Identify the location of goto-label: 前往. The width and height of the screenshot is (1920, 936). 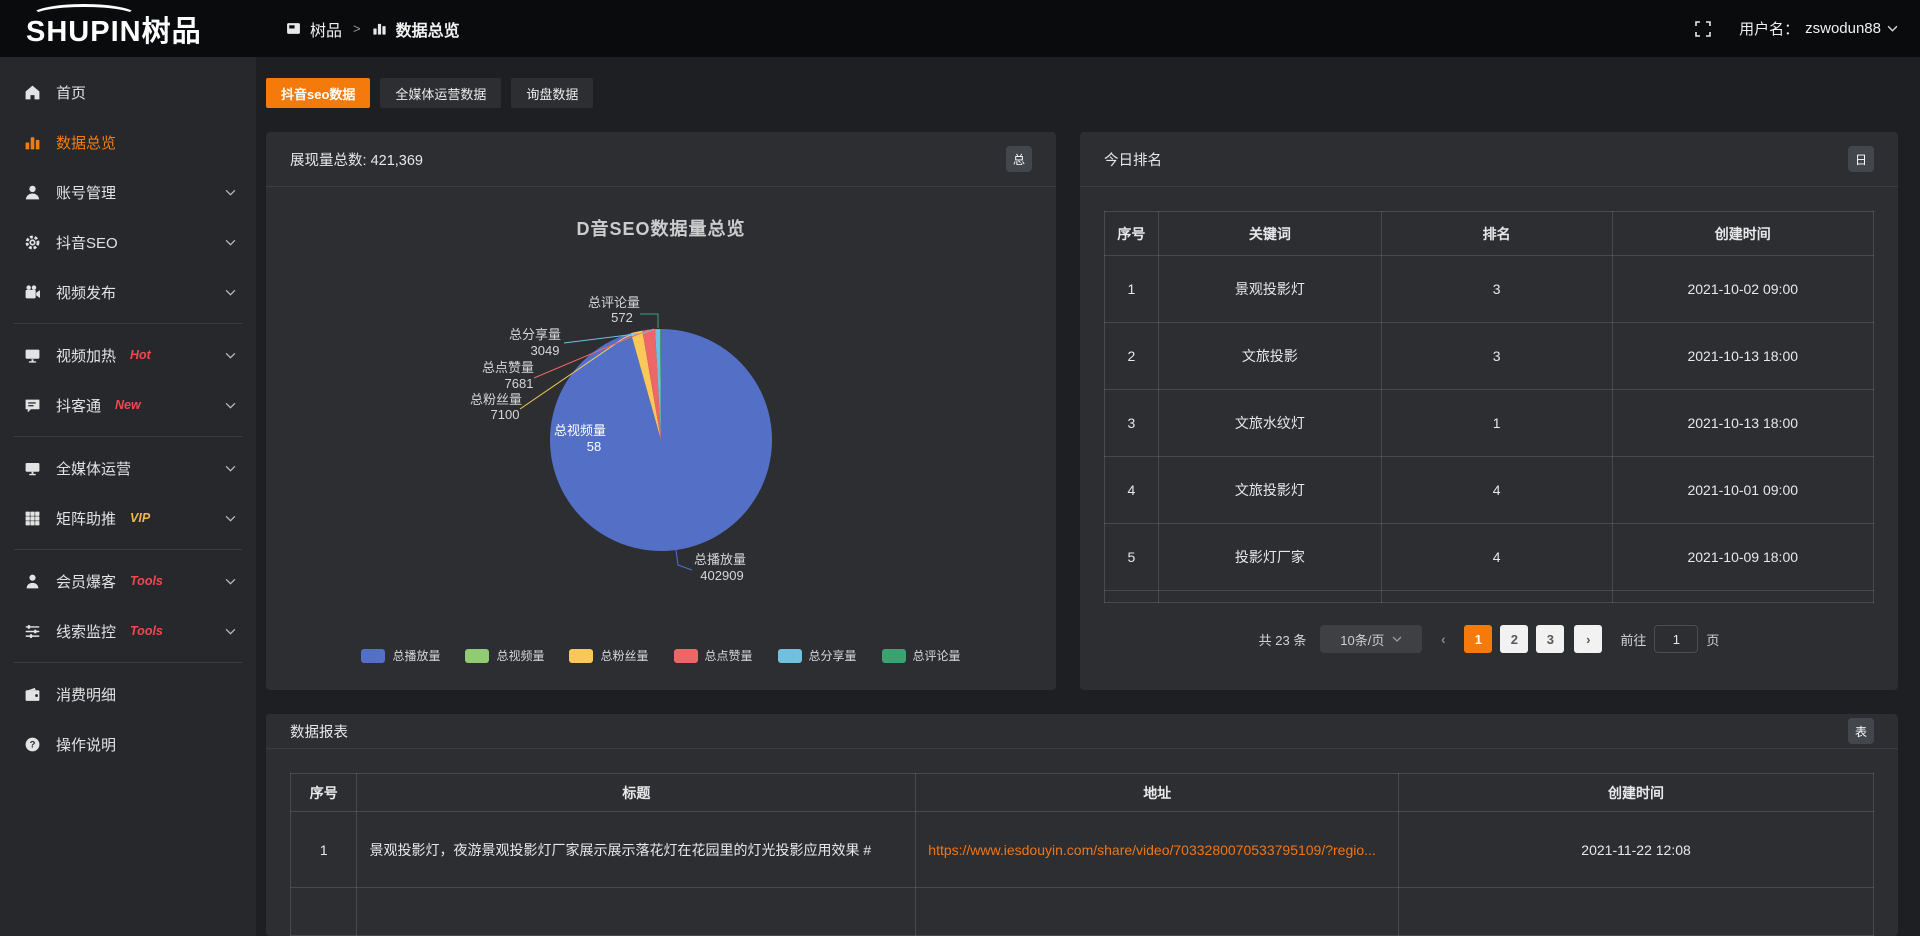
(1633, 640).